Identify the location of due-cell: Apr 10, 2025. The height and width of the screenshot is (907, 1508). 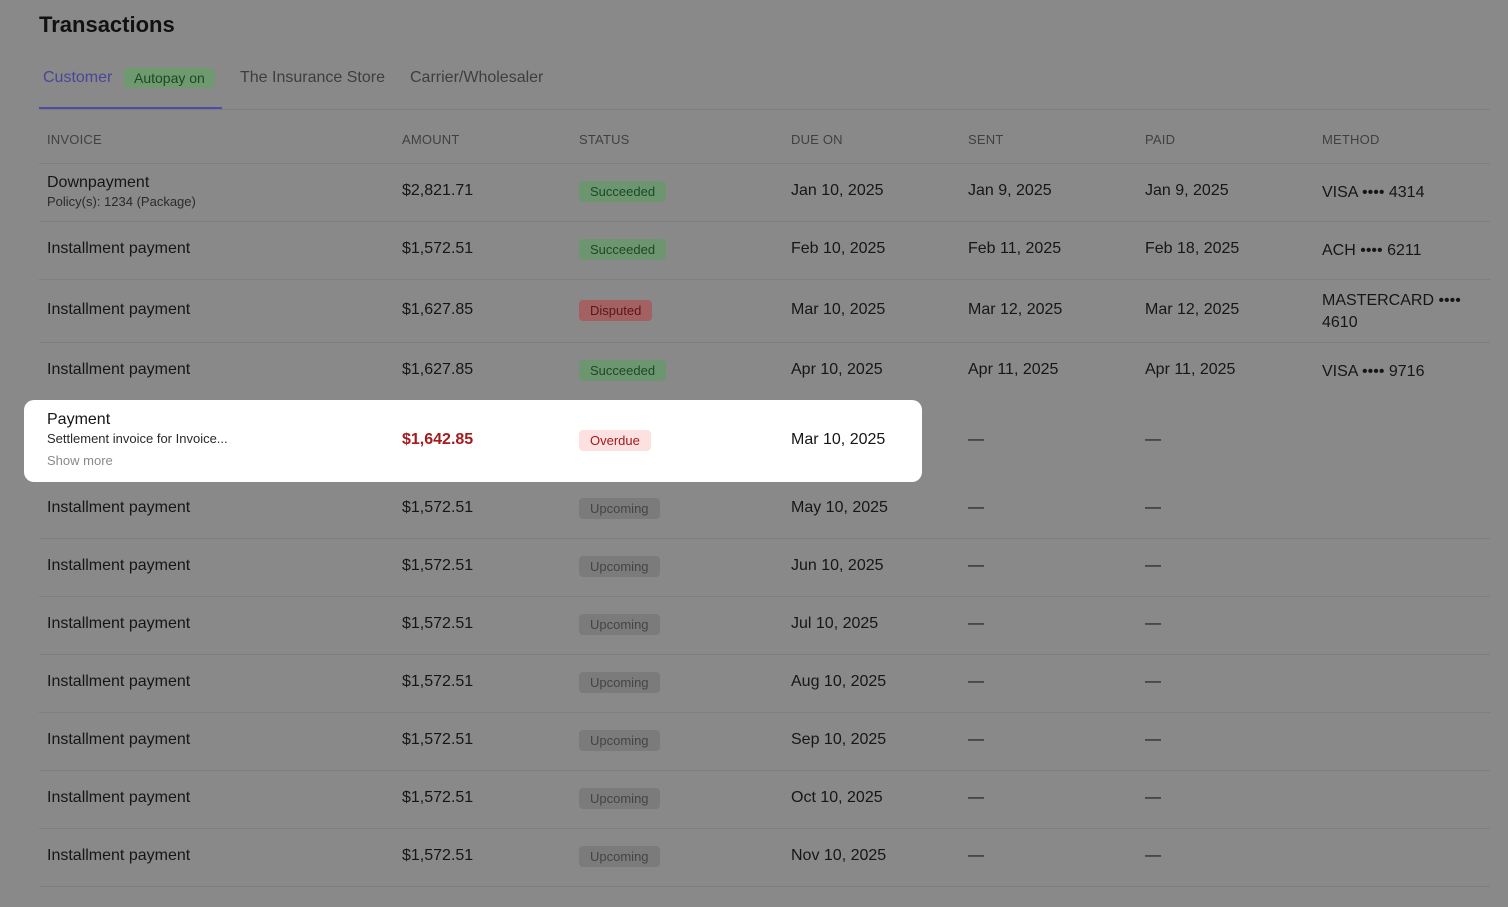
(837, 369).